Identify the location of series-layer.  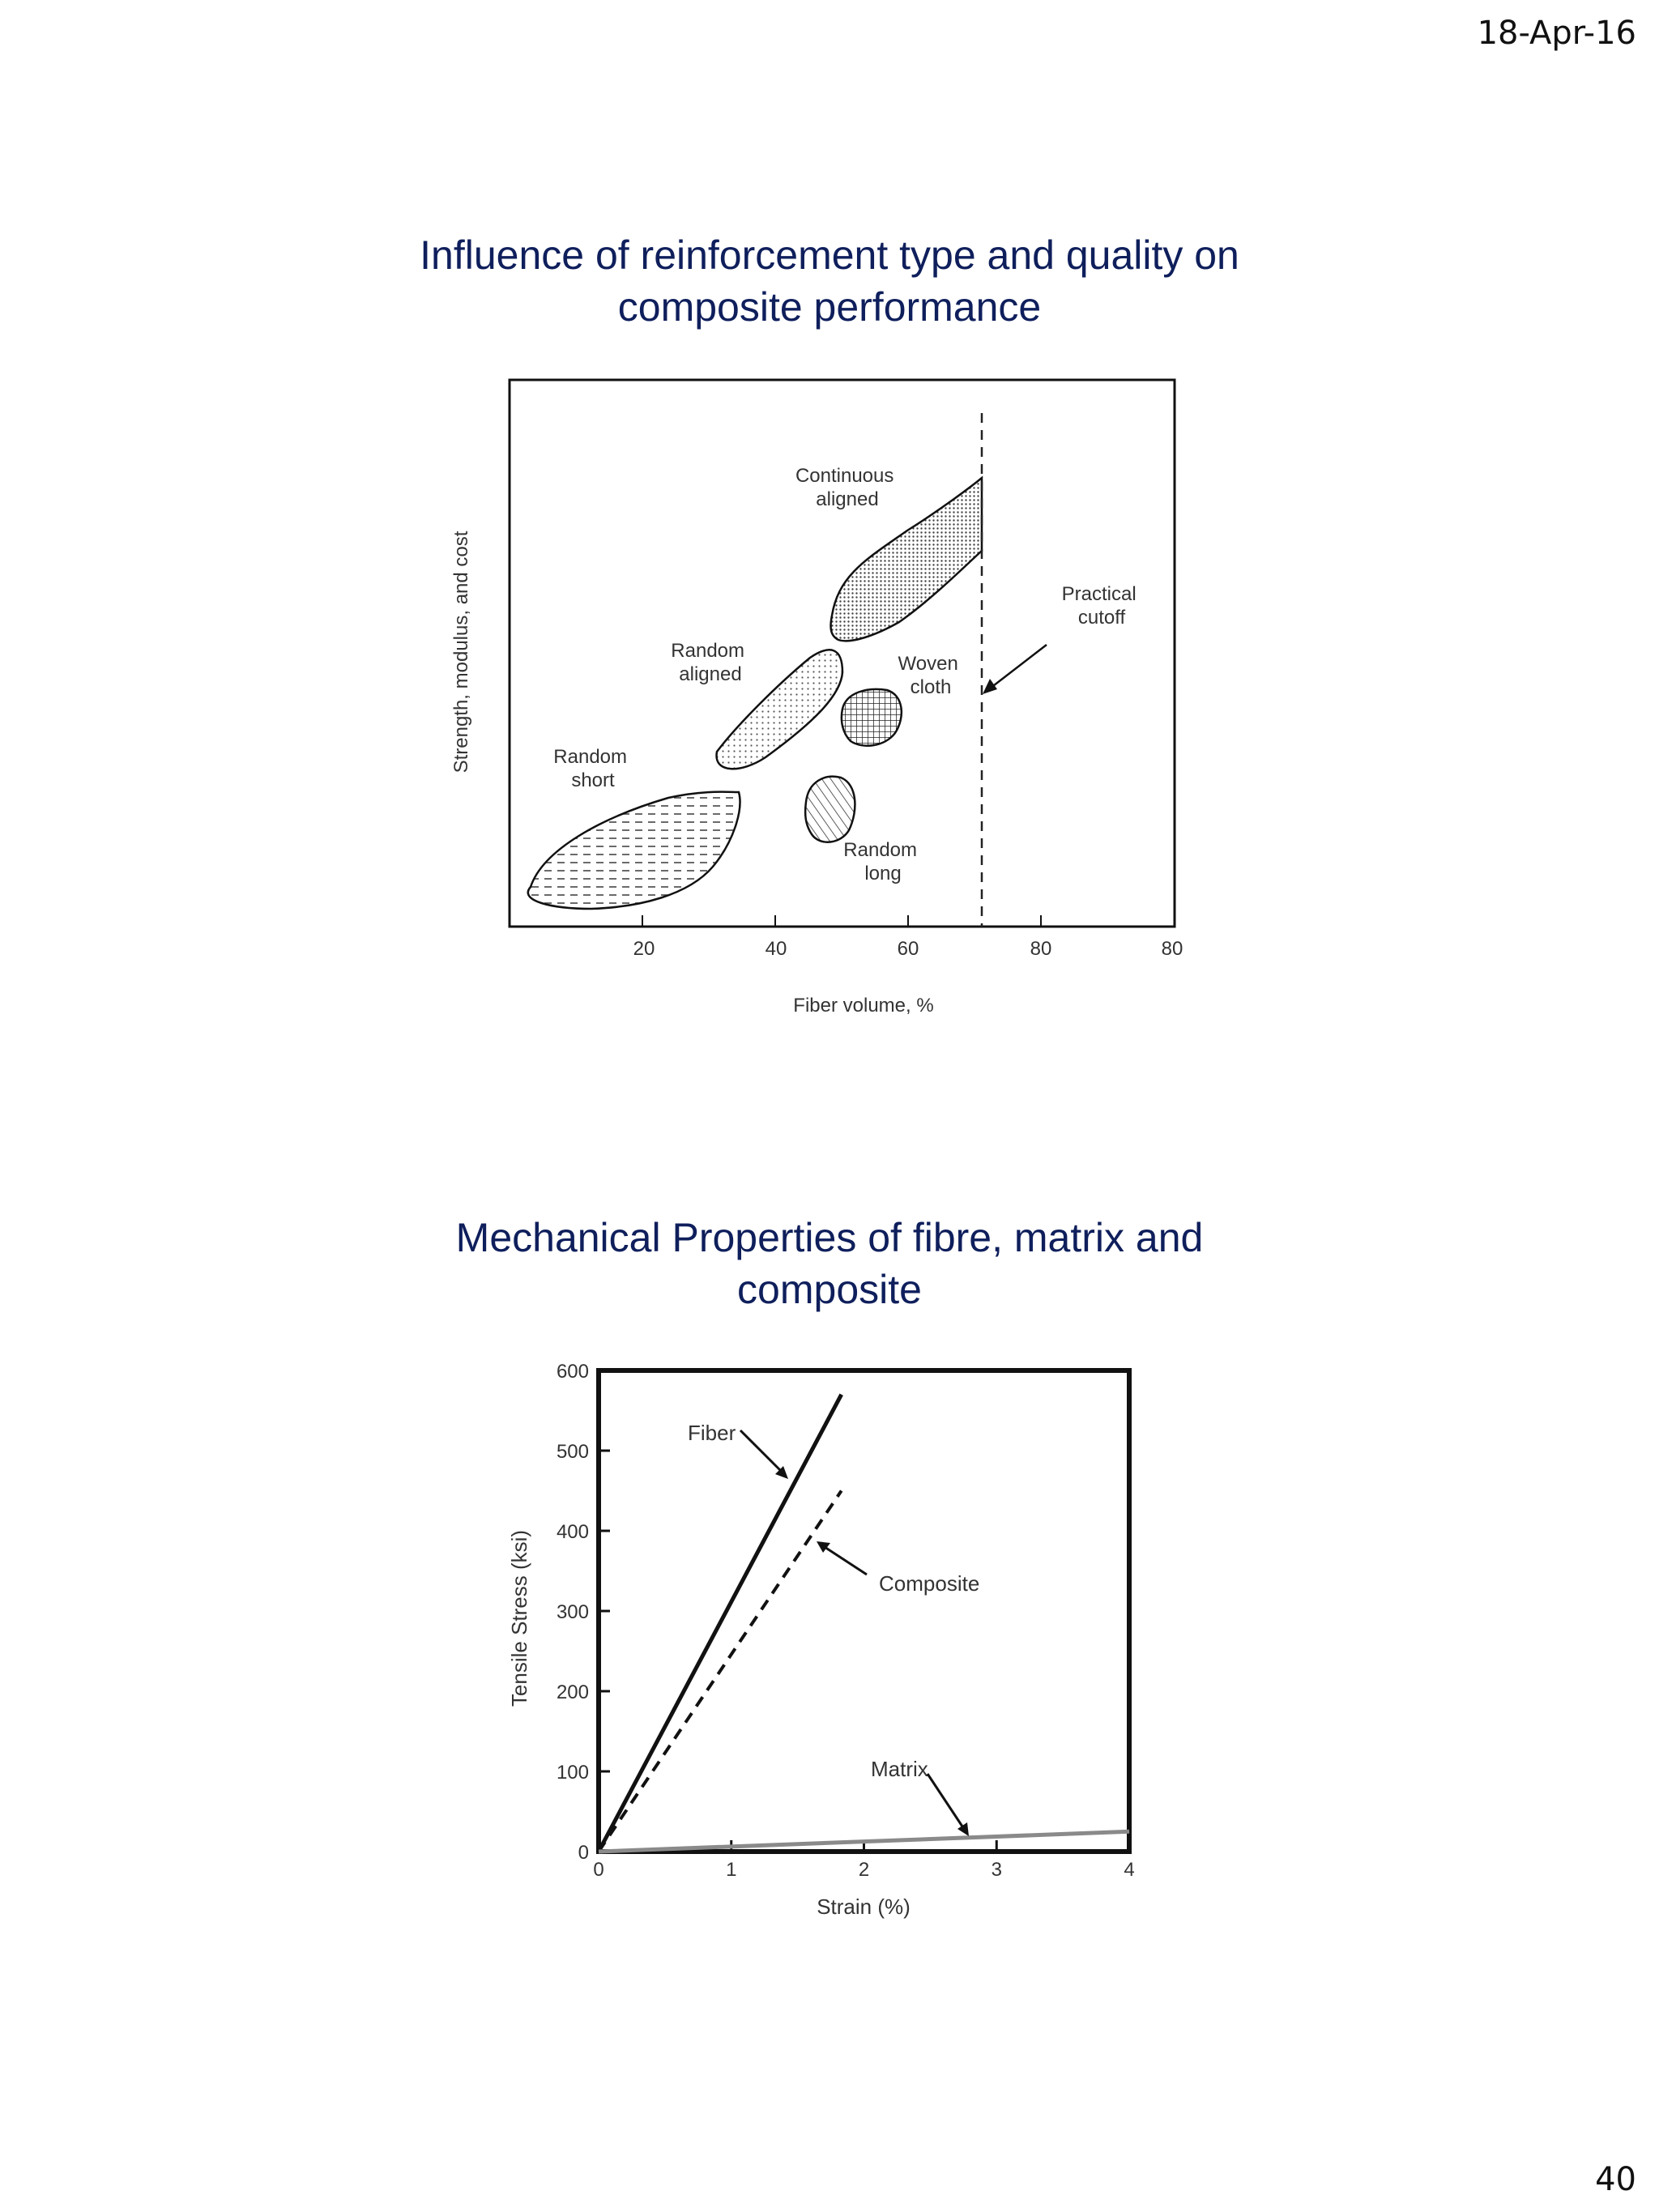
(863, 1623).